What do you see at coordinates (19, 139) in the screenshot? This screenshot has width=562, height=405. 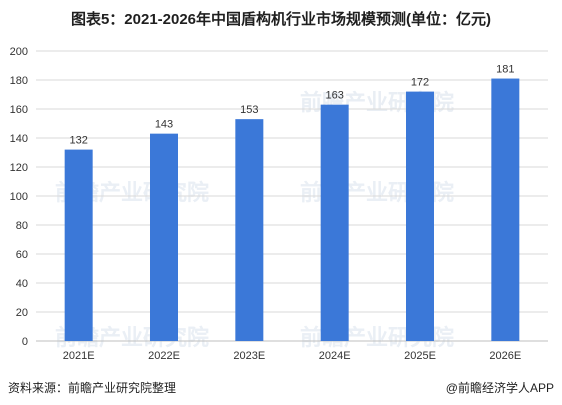 I see `y-tick-label: 140` at bounding box center [19, 139].